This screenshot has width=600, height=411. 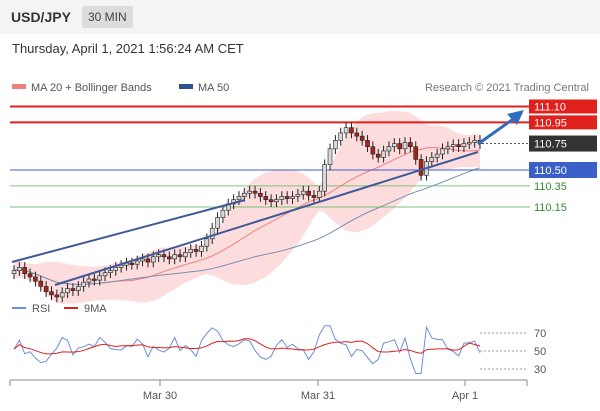 I want to click on level-label-1: 110.95, so click(x=550, y=123).